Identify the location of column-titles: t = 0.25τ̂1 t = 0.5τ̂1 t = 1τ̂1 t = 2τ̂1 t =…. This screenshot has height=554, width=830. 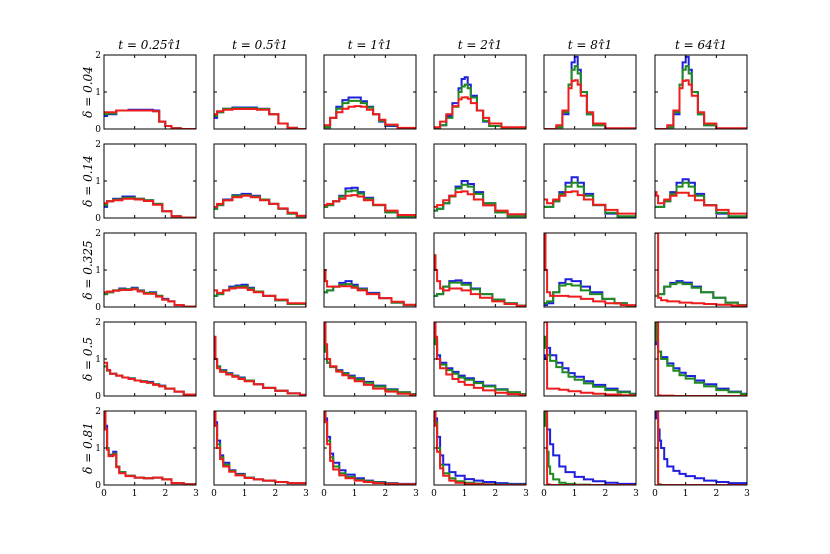
(422, 45).